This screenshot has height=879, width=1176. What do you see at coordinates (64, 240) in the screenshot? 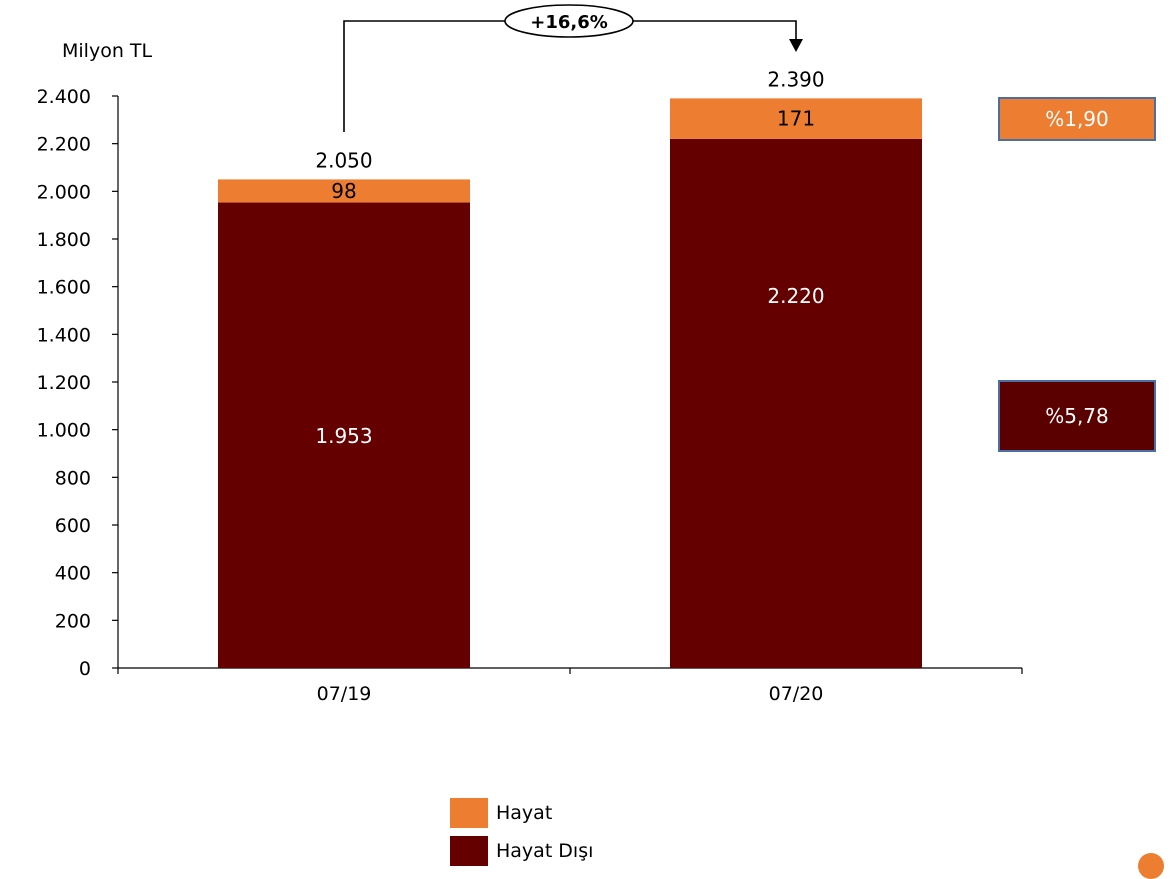
I see `y-tick-label: 1.800` at bounding box center [64, 240].